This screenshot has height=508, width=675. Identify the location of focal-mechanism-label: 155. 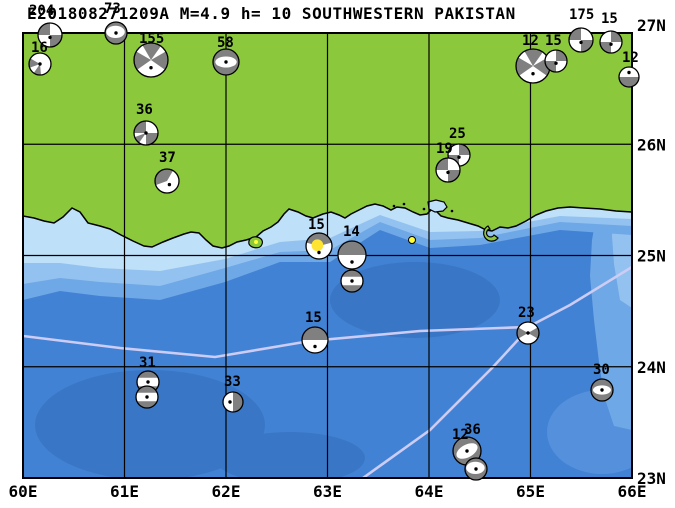
(151, 39).